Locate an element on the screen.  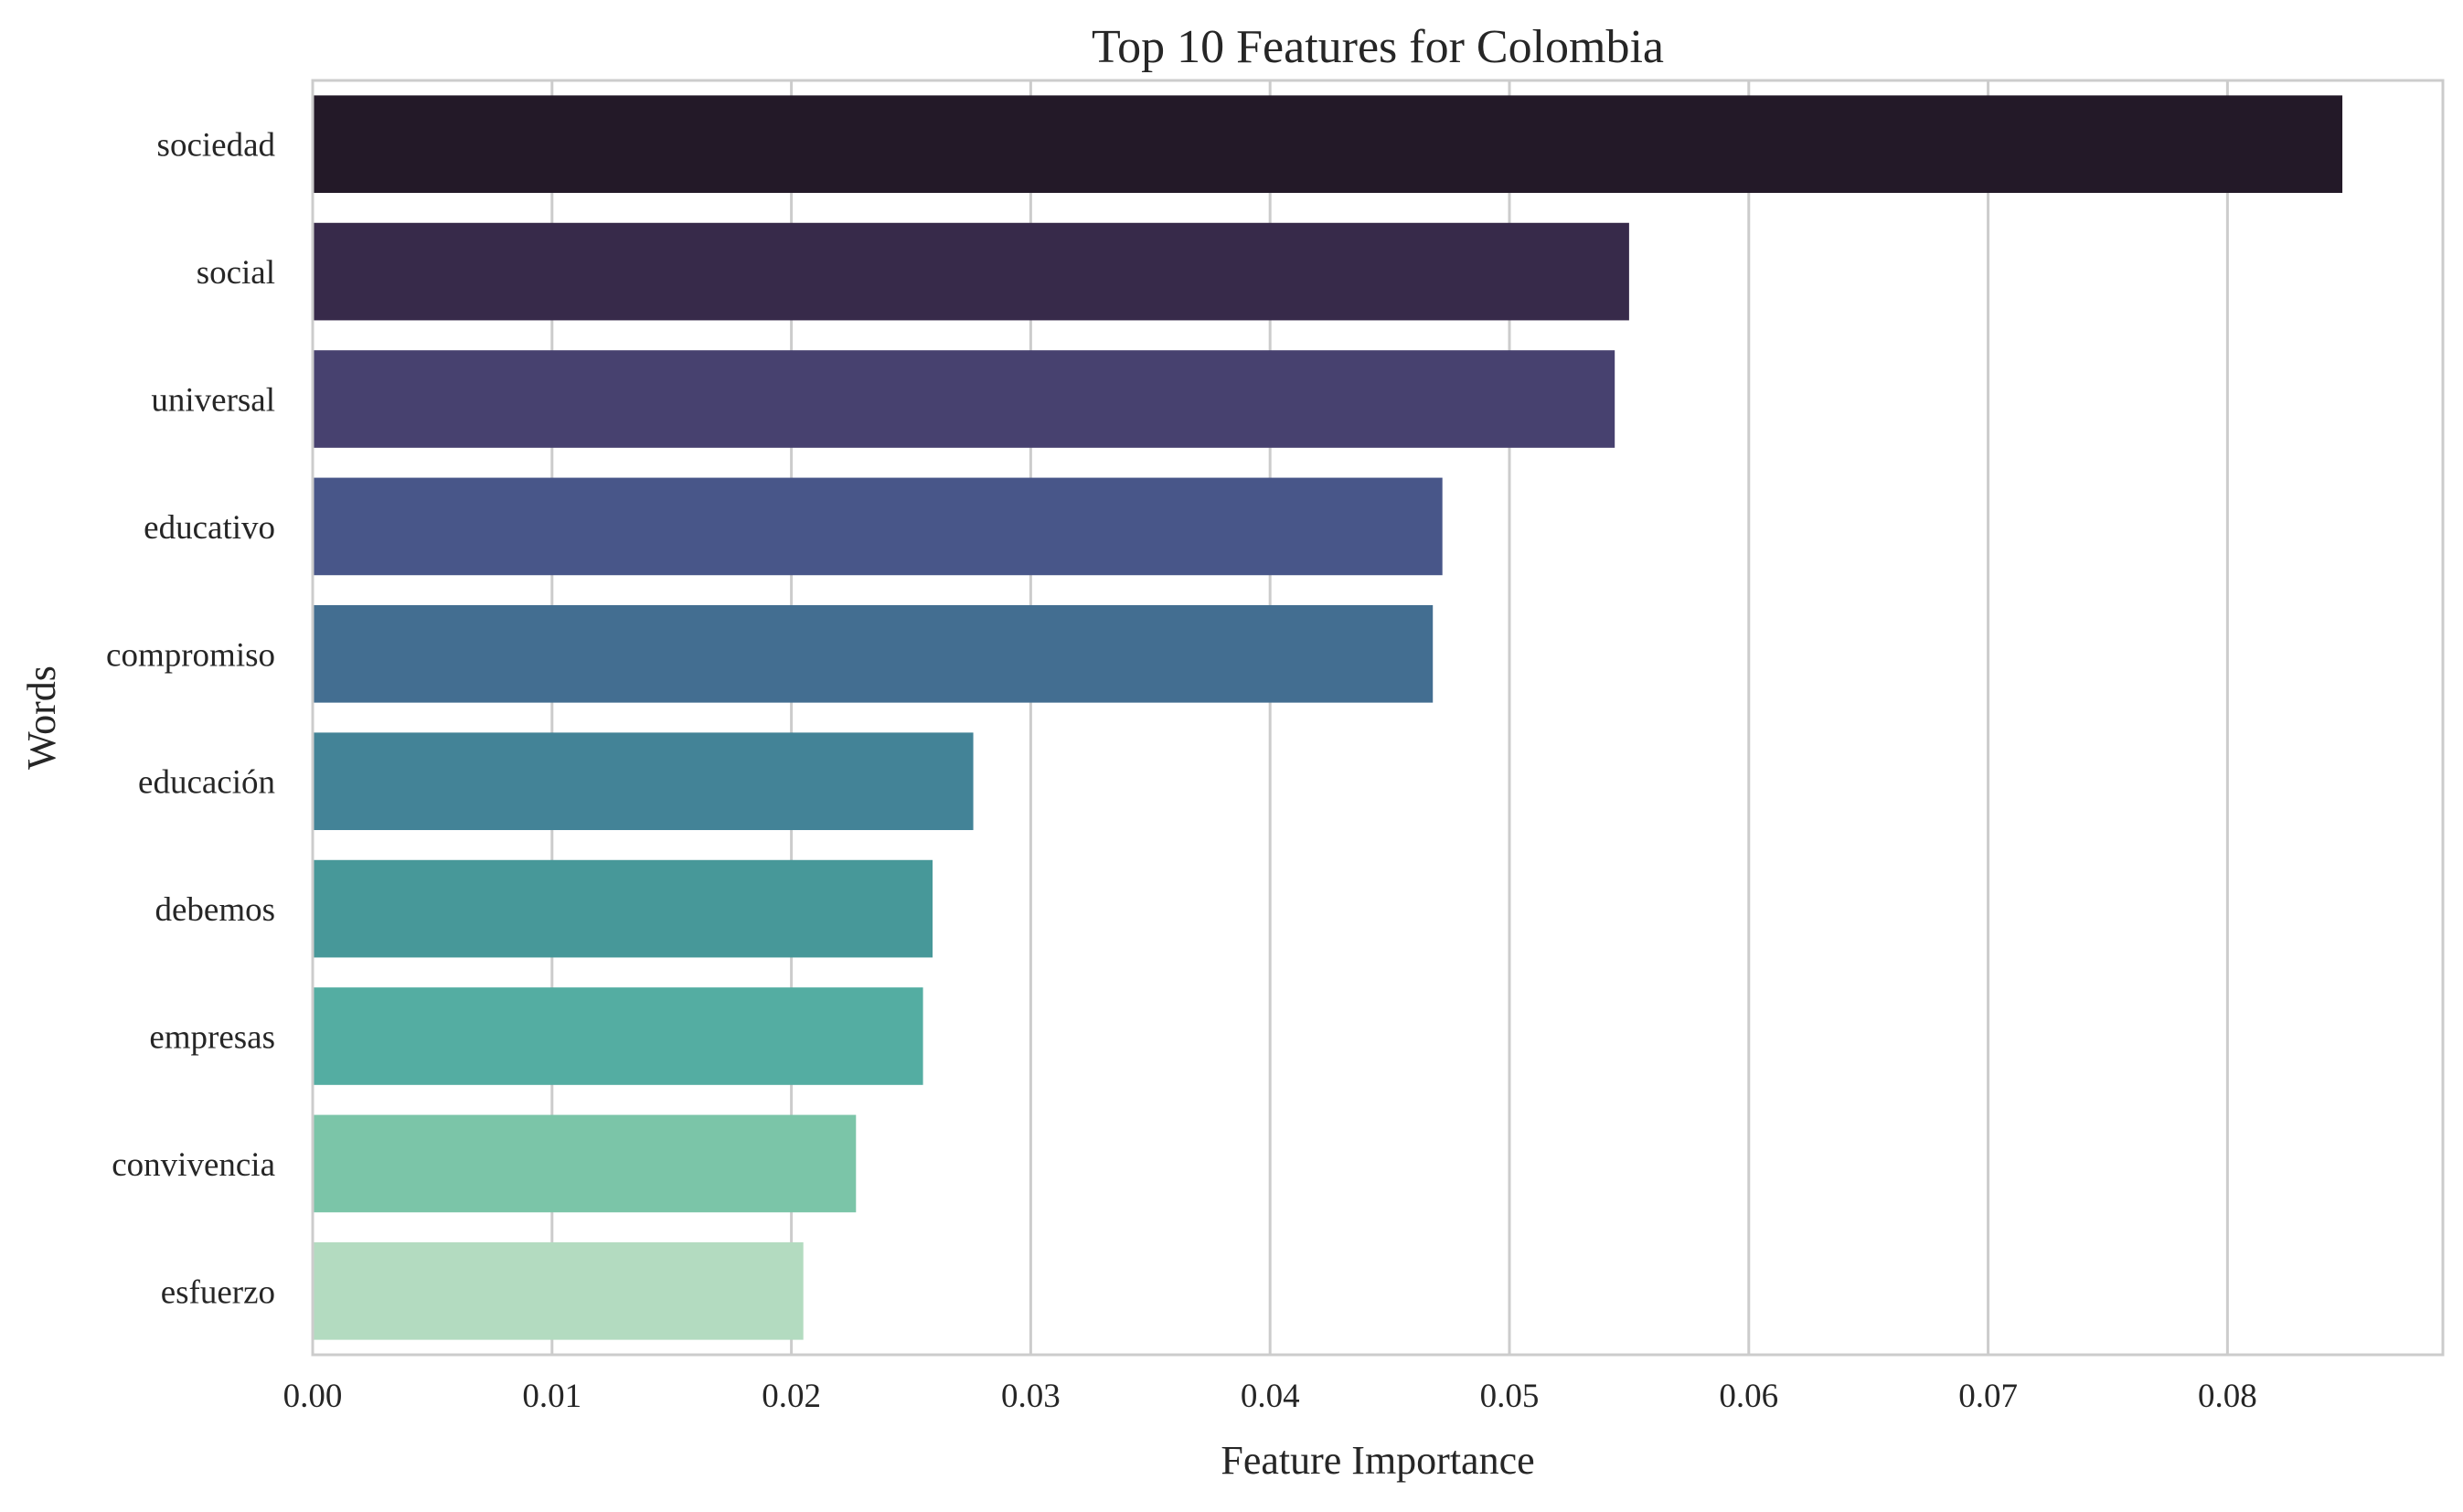
y-tick-label: empresas is located at coordinates (212, 1038).